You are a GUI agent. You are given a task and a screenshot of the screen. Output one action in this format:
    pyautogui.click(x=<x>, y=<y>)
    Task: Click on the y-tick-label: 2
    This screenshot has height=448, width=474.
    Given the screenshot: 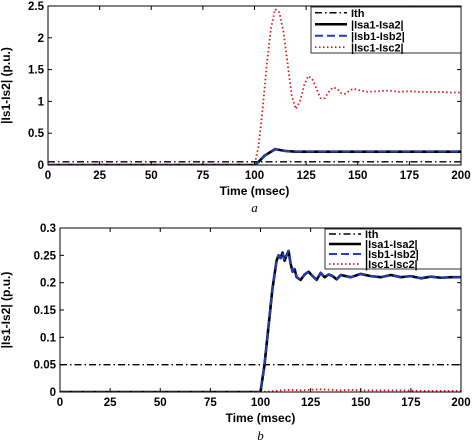 What is the action you would take?
    pyautogui.click(x=41, y=39)
    